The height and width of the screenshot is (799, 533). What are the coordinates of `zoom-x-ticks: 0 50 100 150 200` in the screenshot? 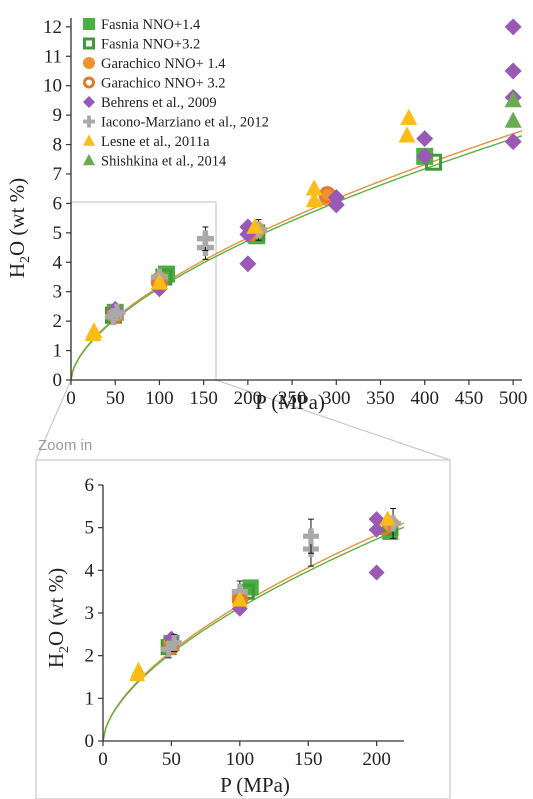 It's located at (244, 755).